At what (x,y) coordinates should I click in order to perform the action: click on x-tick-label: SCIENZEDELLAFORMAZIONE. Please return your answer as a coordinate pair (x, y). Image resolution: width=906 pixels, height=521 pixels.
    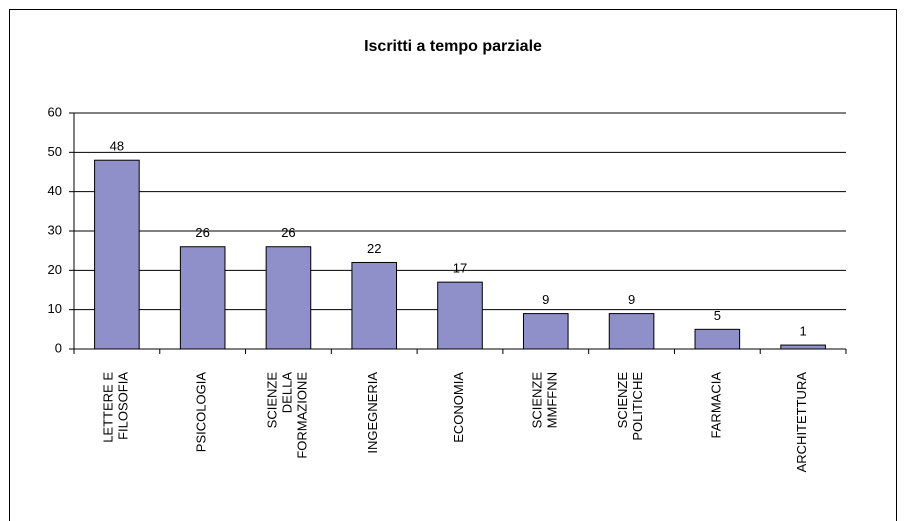
    Looking at the image, I should click on (287, 415).